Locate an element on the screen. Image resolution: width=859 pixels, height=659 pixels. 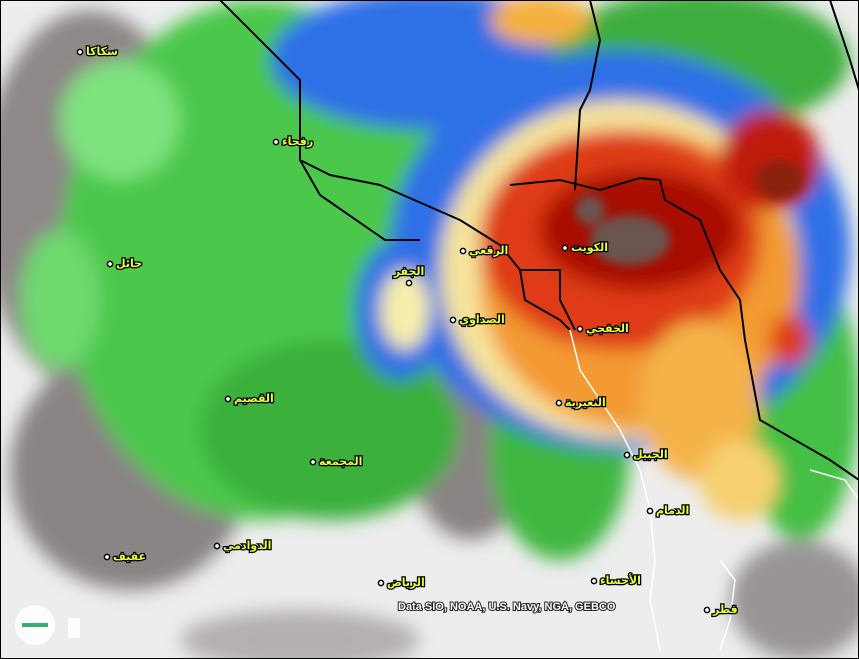
place-label: الكويت is located at coordinates (589, 247).